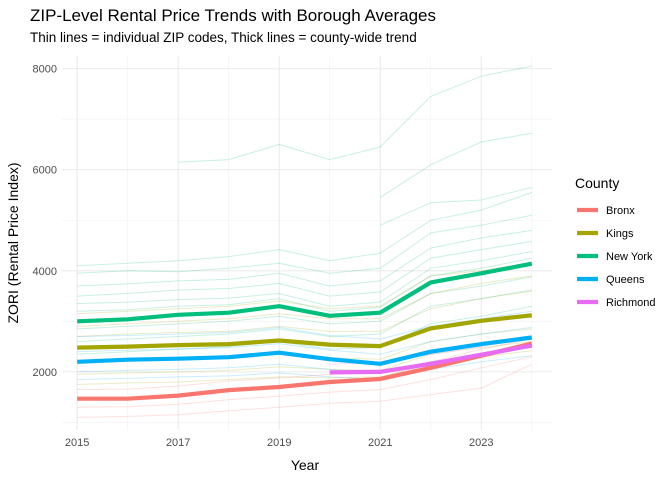 The width and height of the screenshot is (672, 480). What do you see at coordinates (380, 443) in the screenshot?
I see `x-tick-label: 2021` at bounding box center [380, 443].